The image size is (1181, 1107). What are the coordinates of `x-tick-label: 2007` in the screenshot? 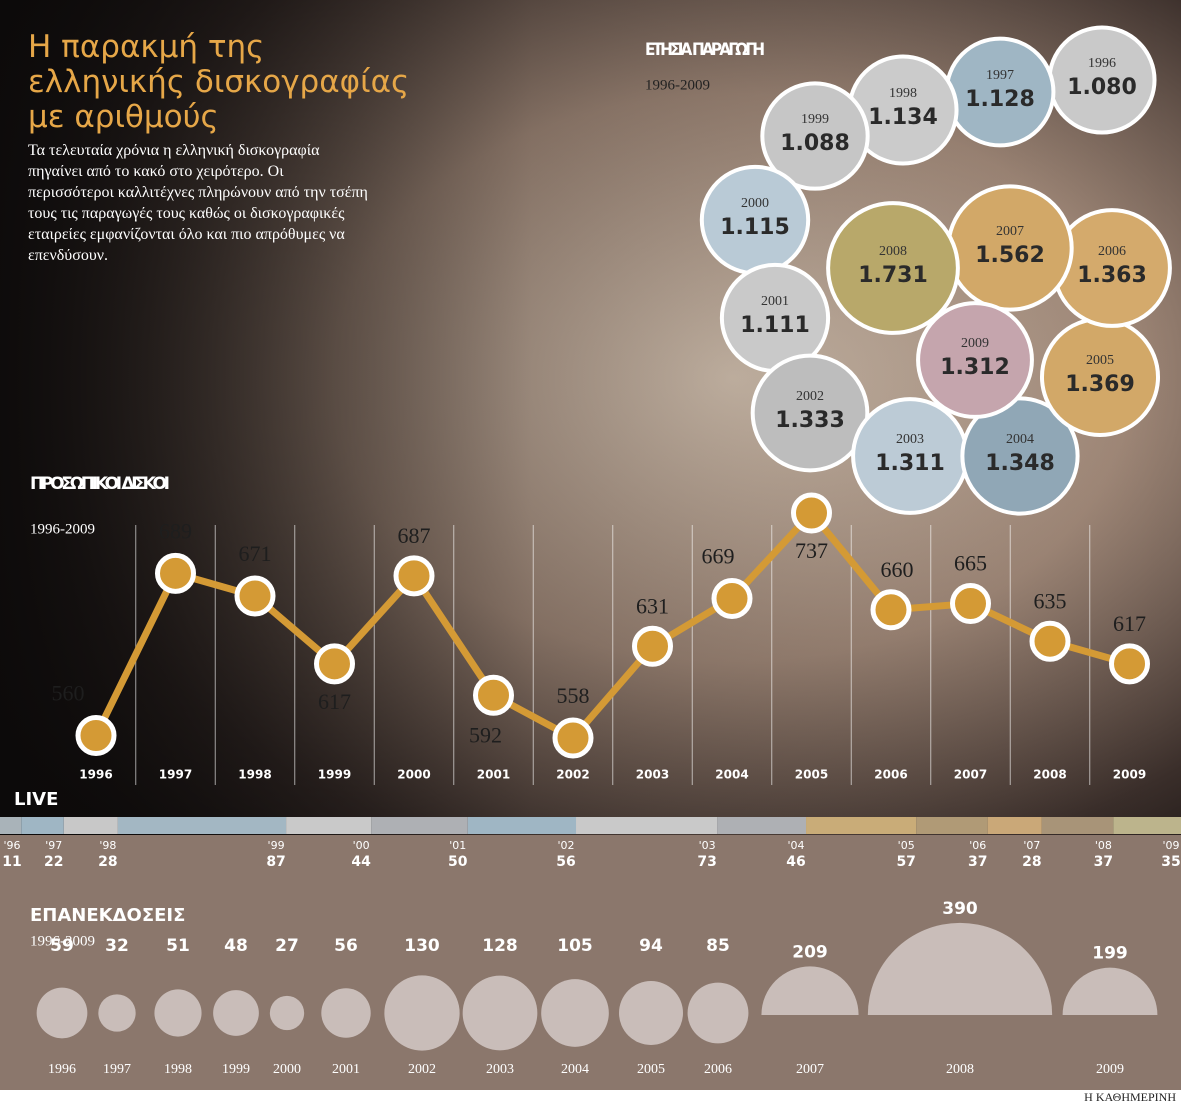 It's located at (970, 775).